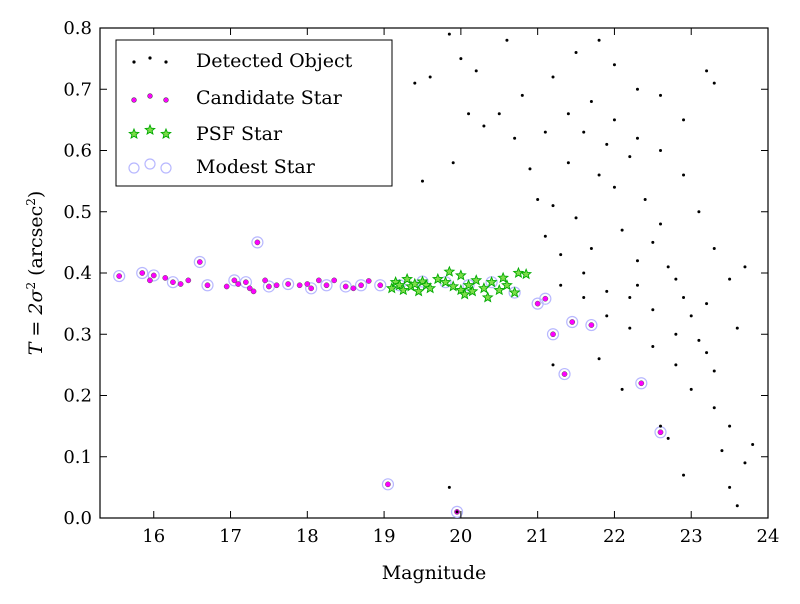 This screenshot has width=800, height=604. I want to click on y-tick-label: 0.3, so click(77, 334).